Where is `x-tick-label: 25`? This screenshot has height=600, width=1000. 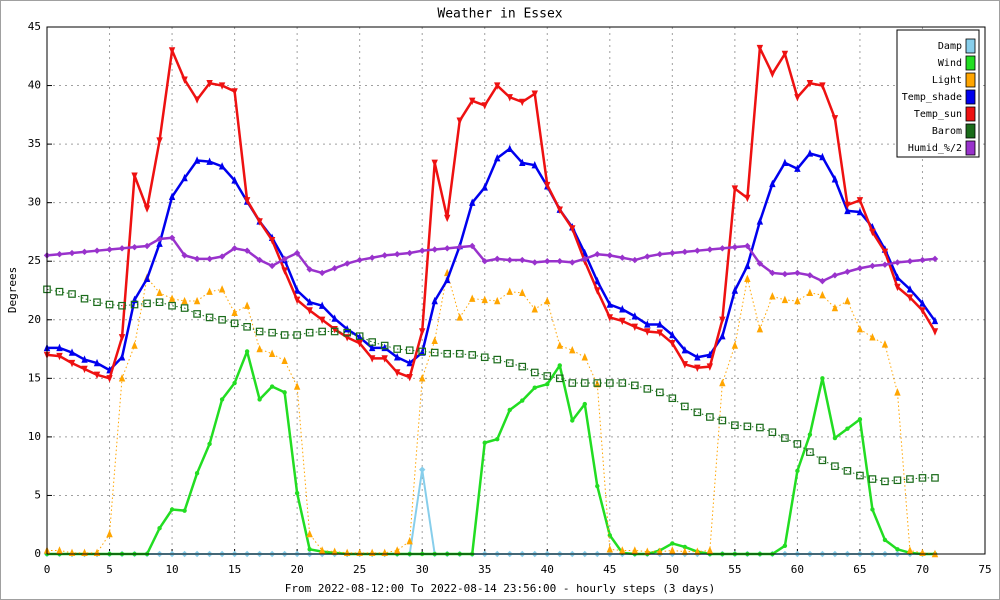 x-tick-label: 25 is located at coordinates (359, 569).